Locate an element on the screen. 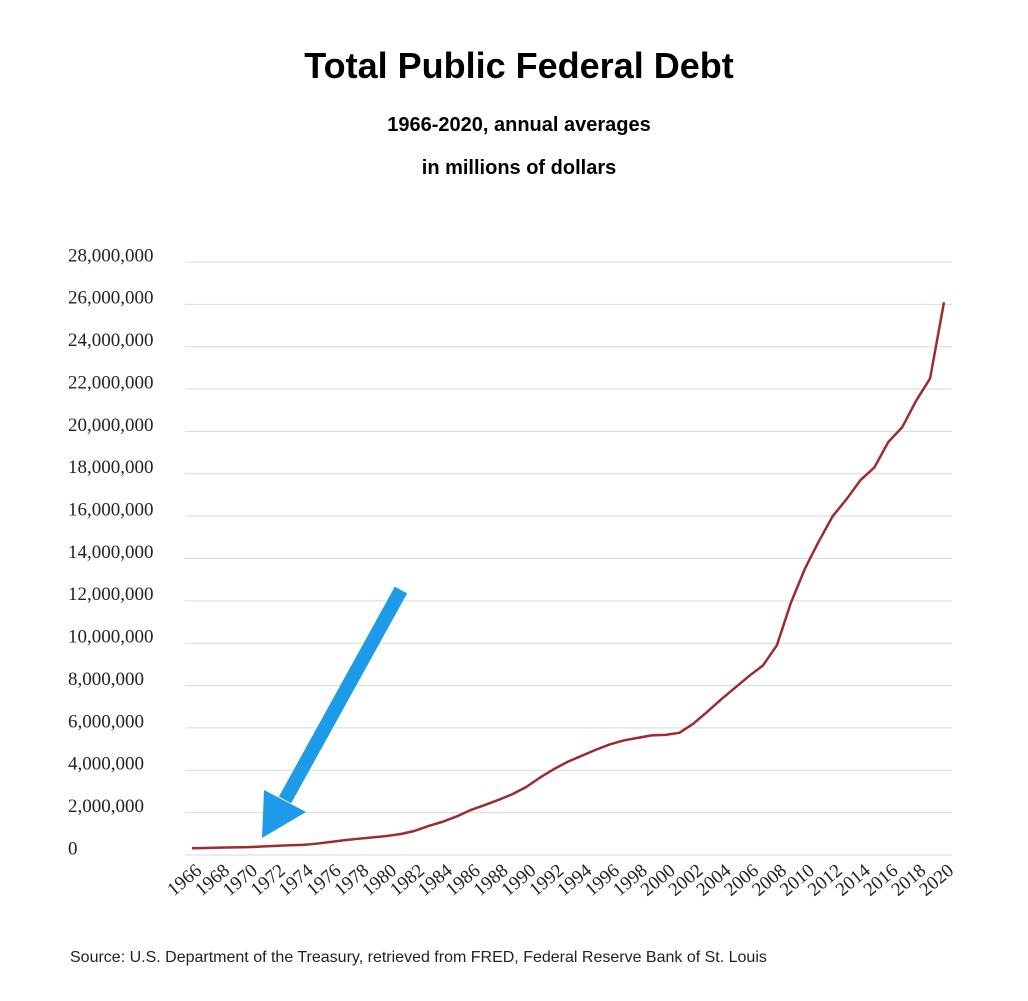 This screenshot has height=1001, width=1028. y-tick-label: 14,000,000 is located at coordinates (111, 552).